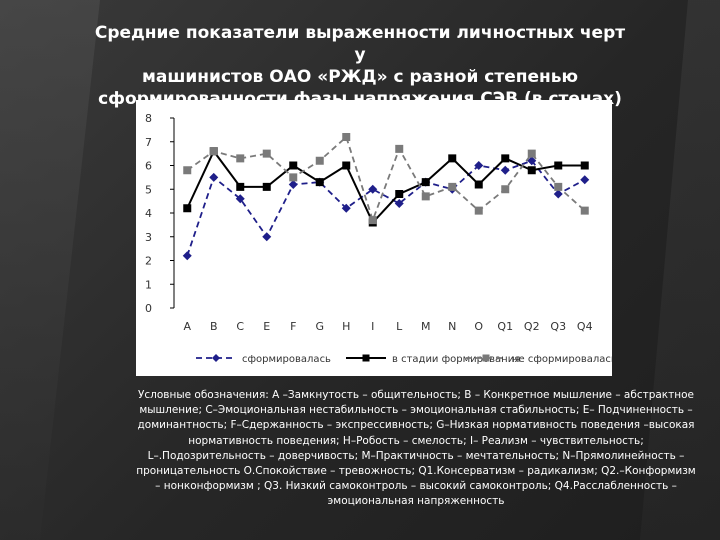 Image resolution: width=720 pixels, height=540 pixels. I want to click on slide-title-line-2: машинистов ОАО «РЖД» с разной степенью, so click(360, 77).